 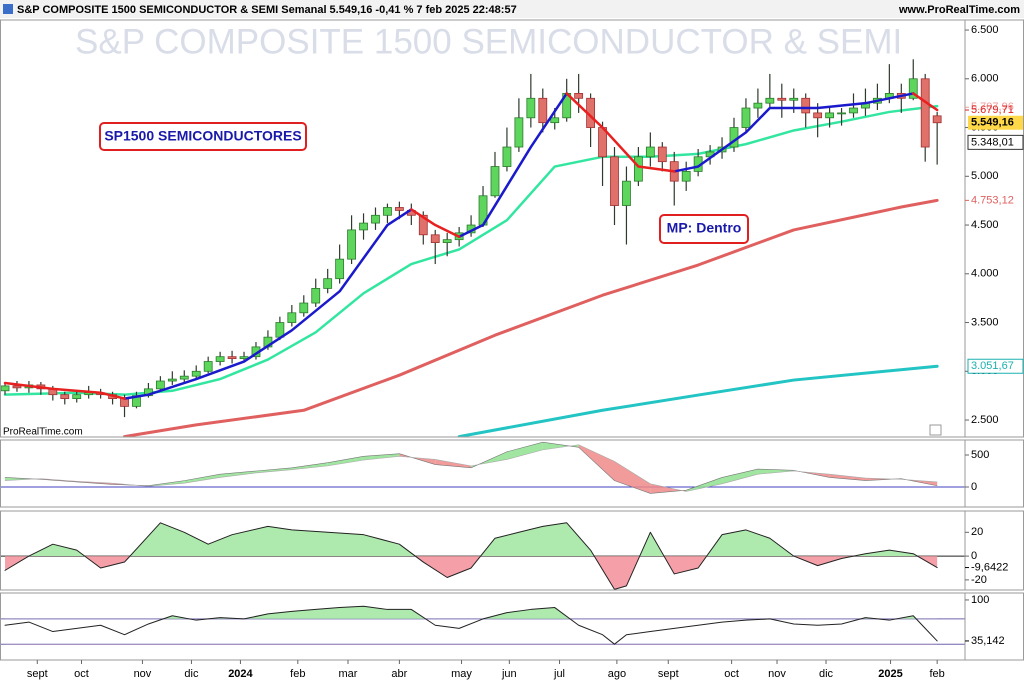 I want to click on price-label: 3.051,67, so click(x=992, y=366).